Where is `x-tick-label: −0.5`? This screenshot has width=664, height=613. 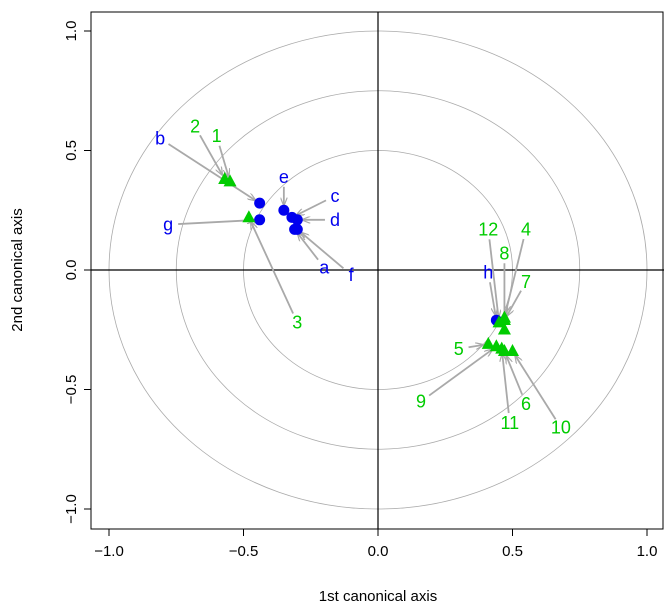 x-tick-label: −0.5 is located at coordinates (244, 551).